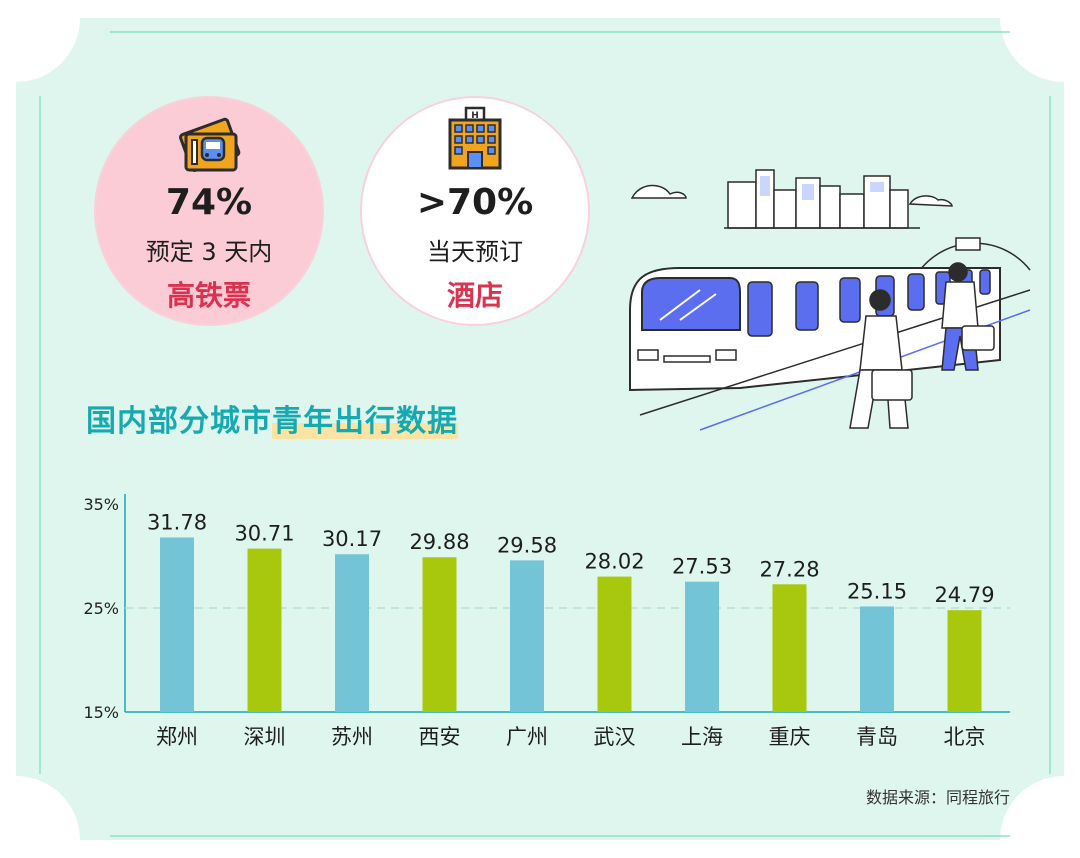 This screenshot has height=858, width=1080. What do you see at coordinates (614, 562) in the screenshot?
I see `bar-value-label: 28.02` at bounding box center [614, 562].